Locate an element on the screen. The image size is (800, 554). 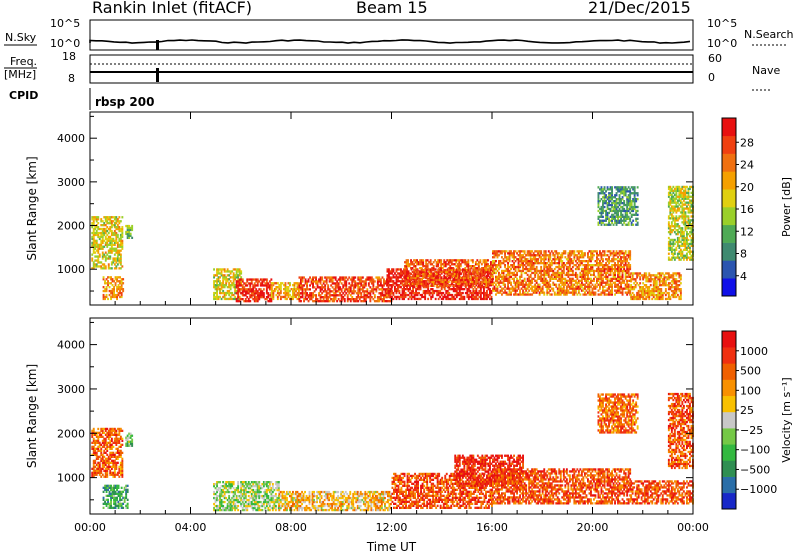
echo-region is located at coordinates (285, 291).